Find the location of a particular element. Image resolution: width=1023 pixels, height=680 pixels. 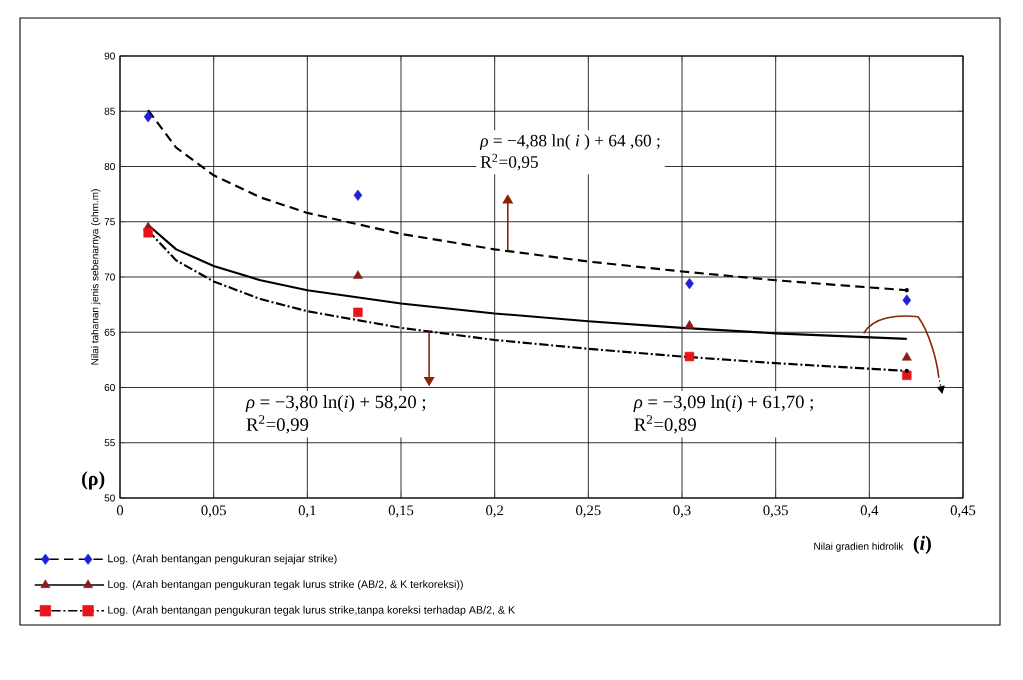

annotation: ρ = −4,88 ln( i ) + 64 ,60 ; is located at coordinates (569, 142).